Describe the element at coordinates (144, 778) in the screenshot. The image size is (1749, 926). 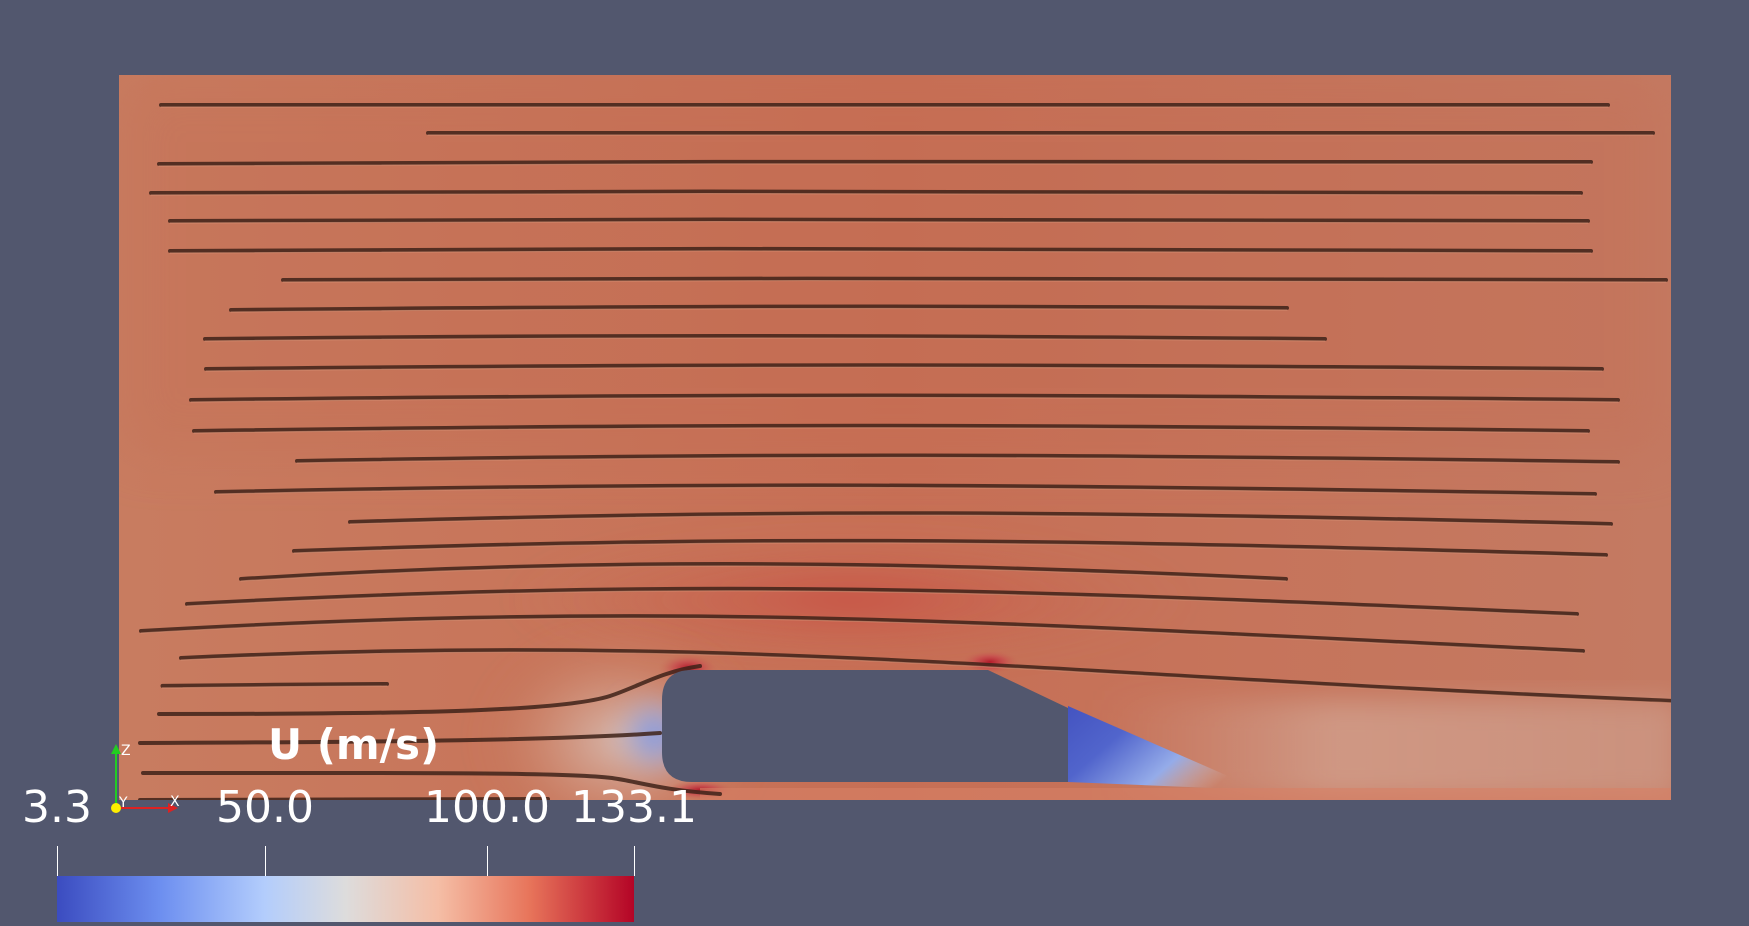
I see `orientation-axes` at that location.